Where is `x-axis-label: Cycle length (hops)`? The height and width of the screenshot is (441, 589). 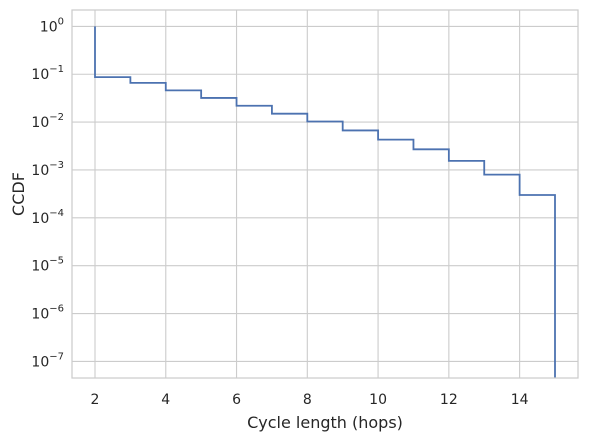
x-axis-label: Cycle length (hops) is located at coordinates (325, 422).